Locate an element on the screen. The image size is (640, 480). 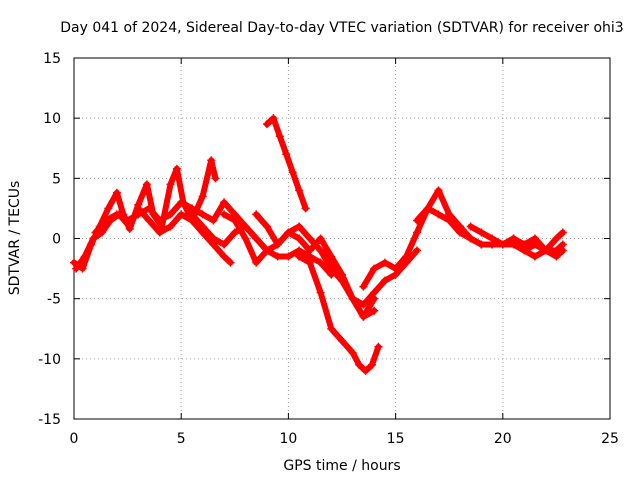
series-arc-b is located at coordinates (153, 238).